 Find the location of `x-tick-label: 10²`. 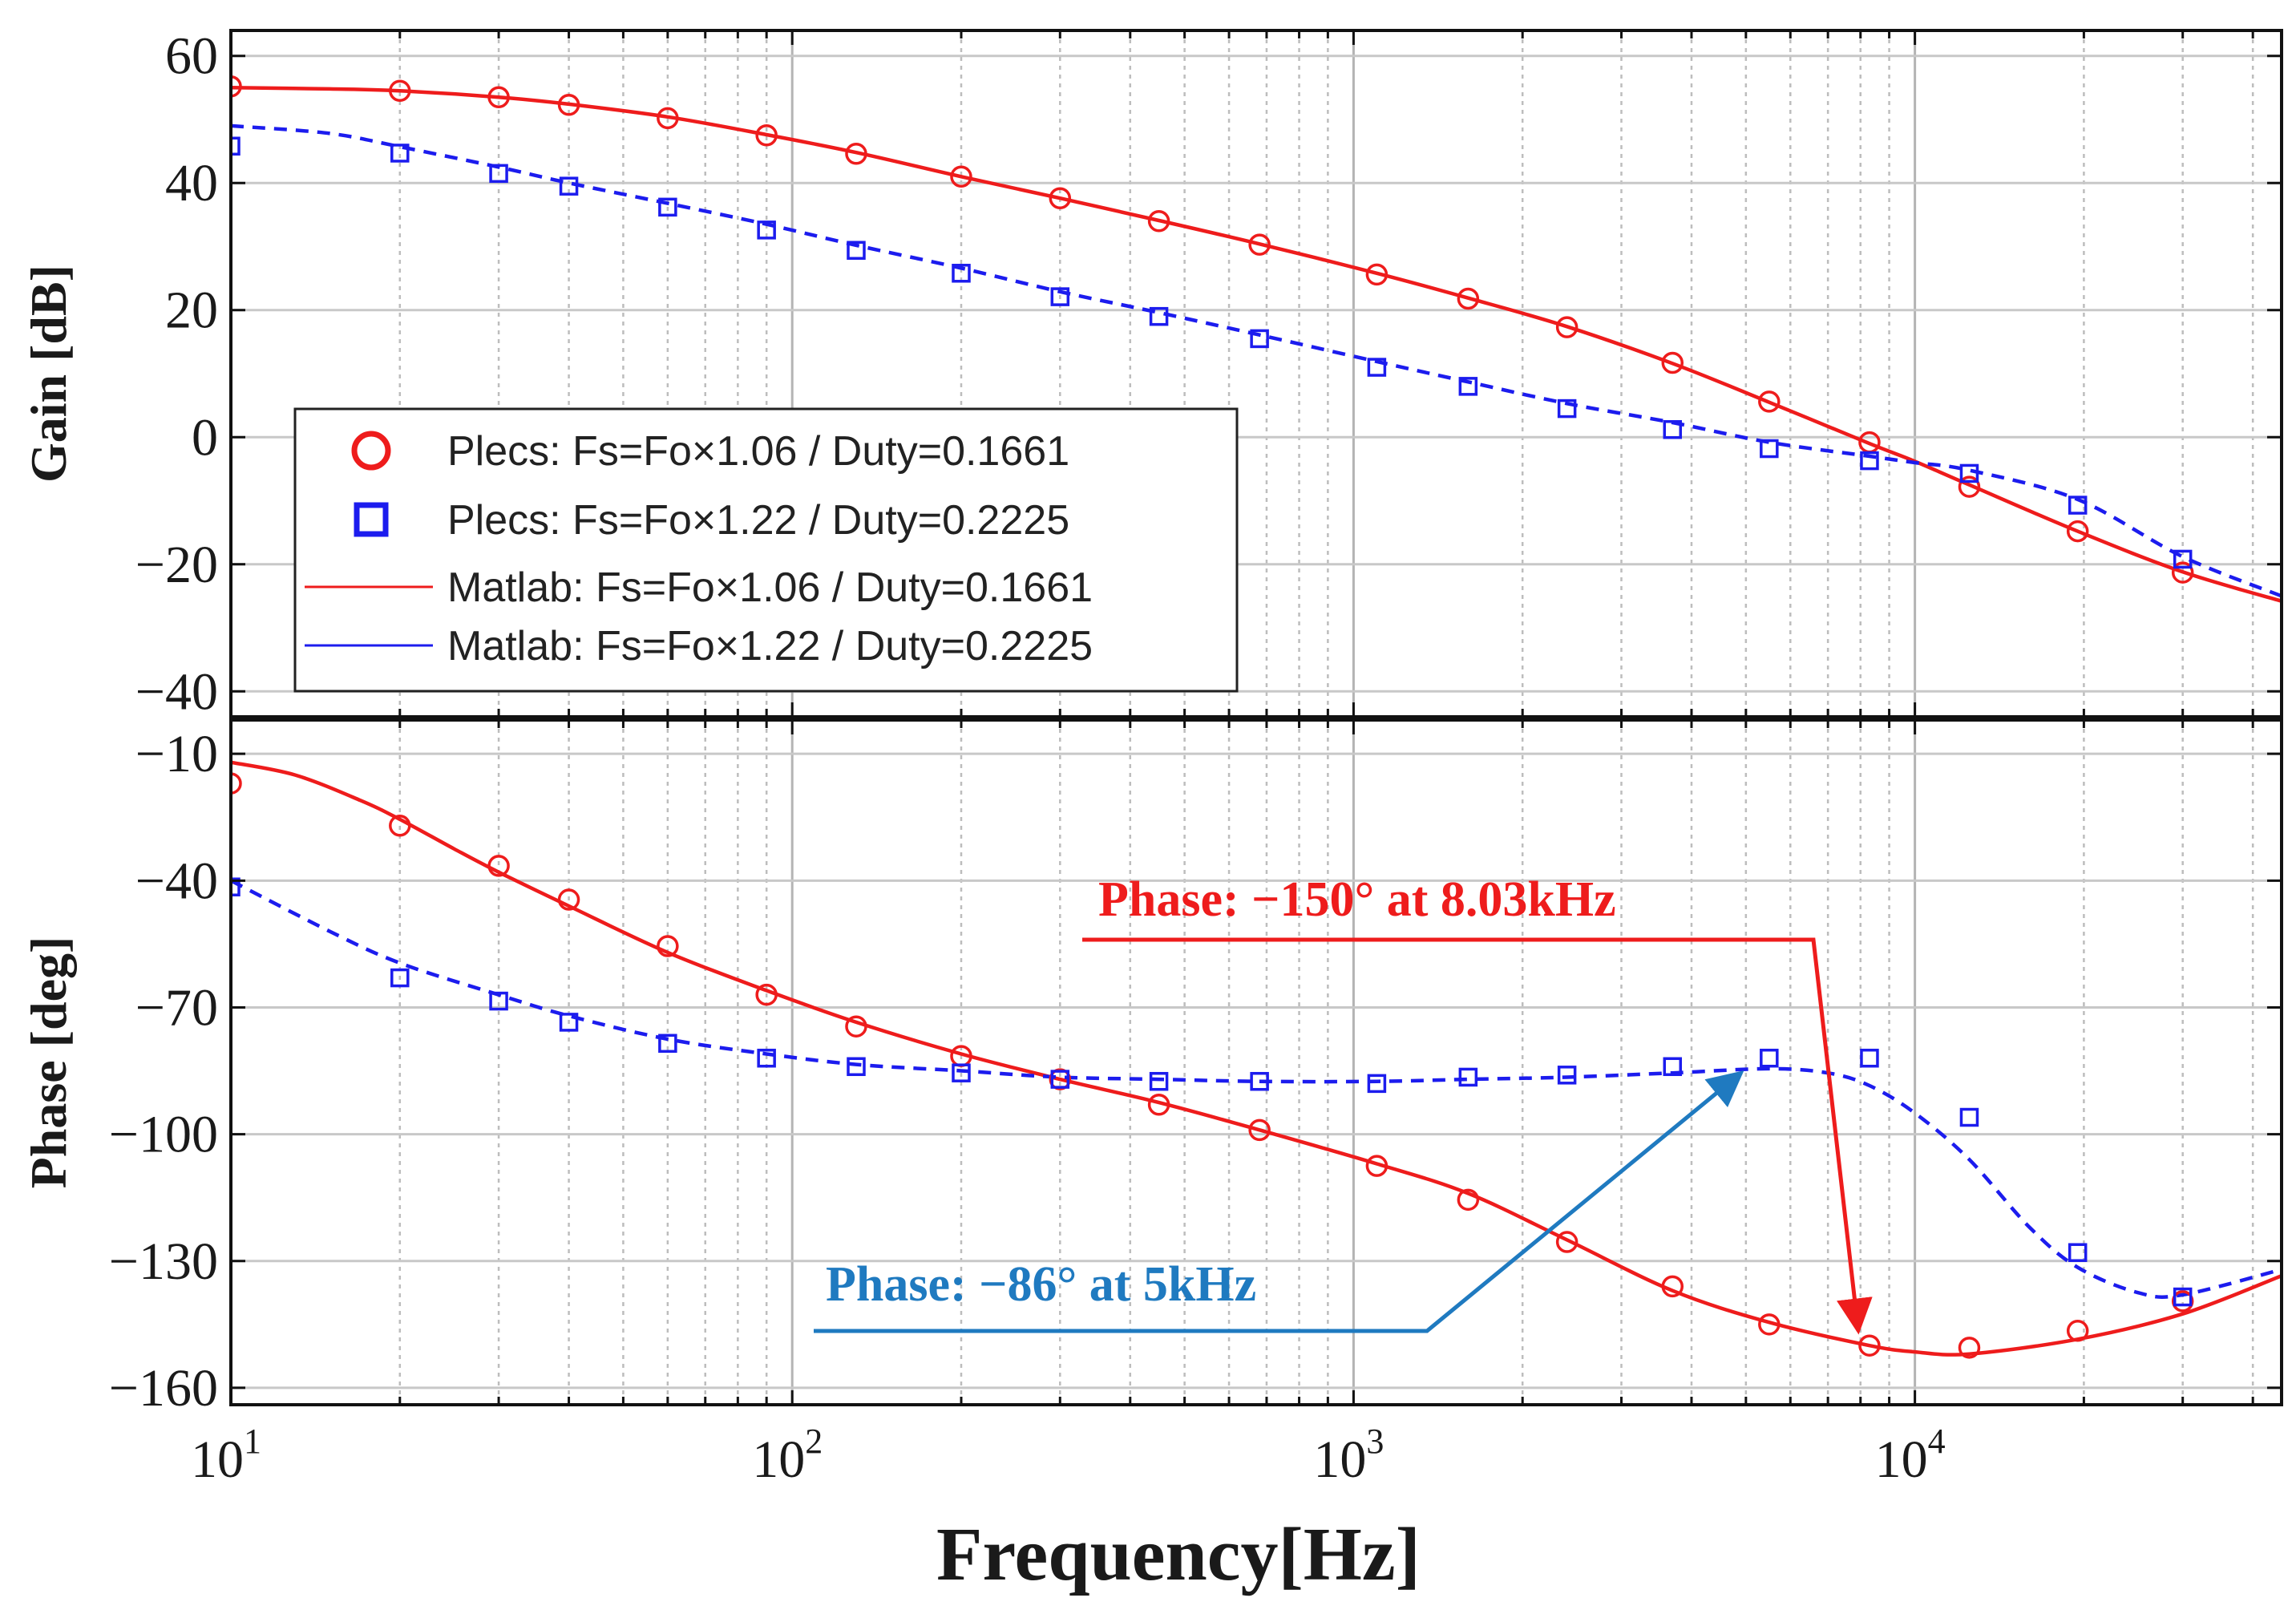

x-tick-label: 10² is located at coordinates (787, 1456).